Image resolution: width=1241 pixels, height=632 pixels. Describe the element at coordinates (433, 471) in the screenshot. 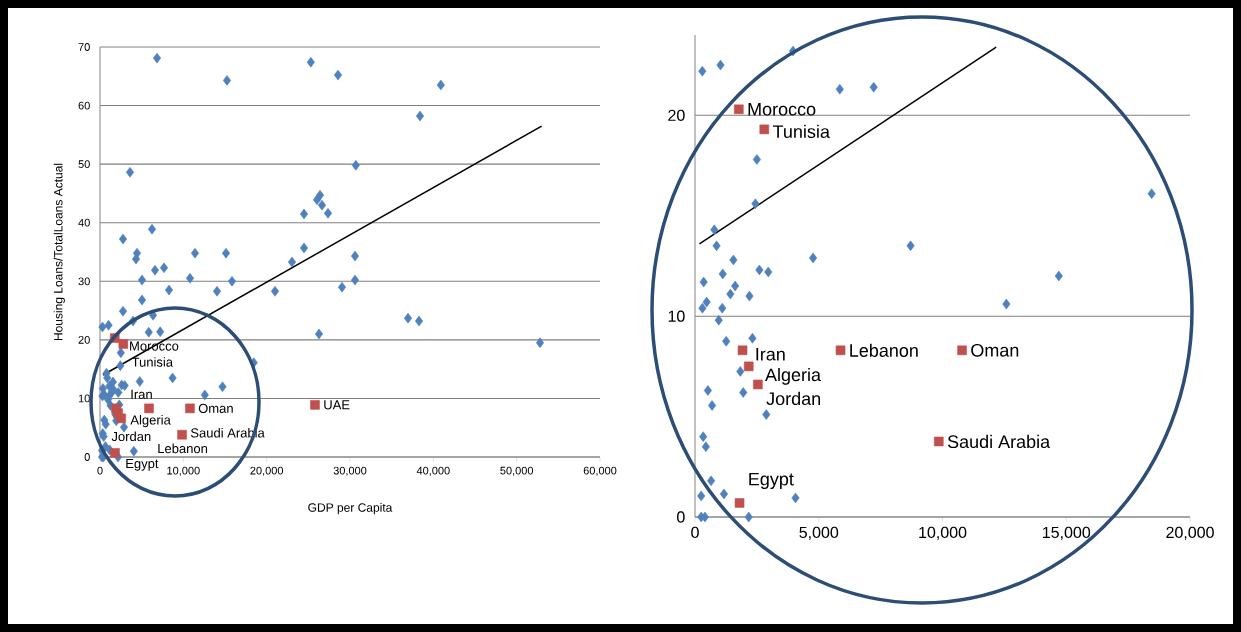

I see `x-tick-label: 40,000` at that location.